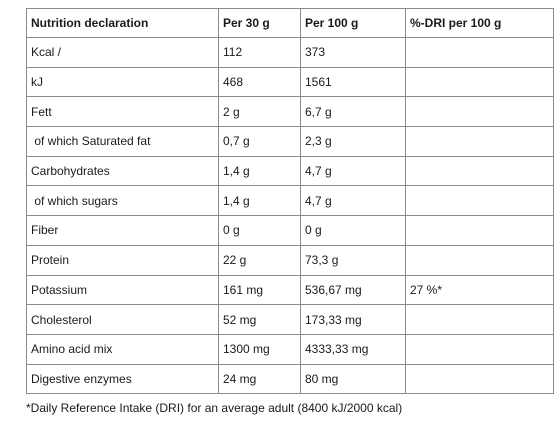 This screenshot has width=560, height=425. What do you see at coordinates (122, 230) in the screenshot?
I see `nutrient-name-cell: Fiber` at bounding box center [122, 230].